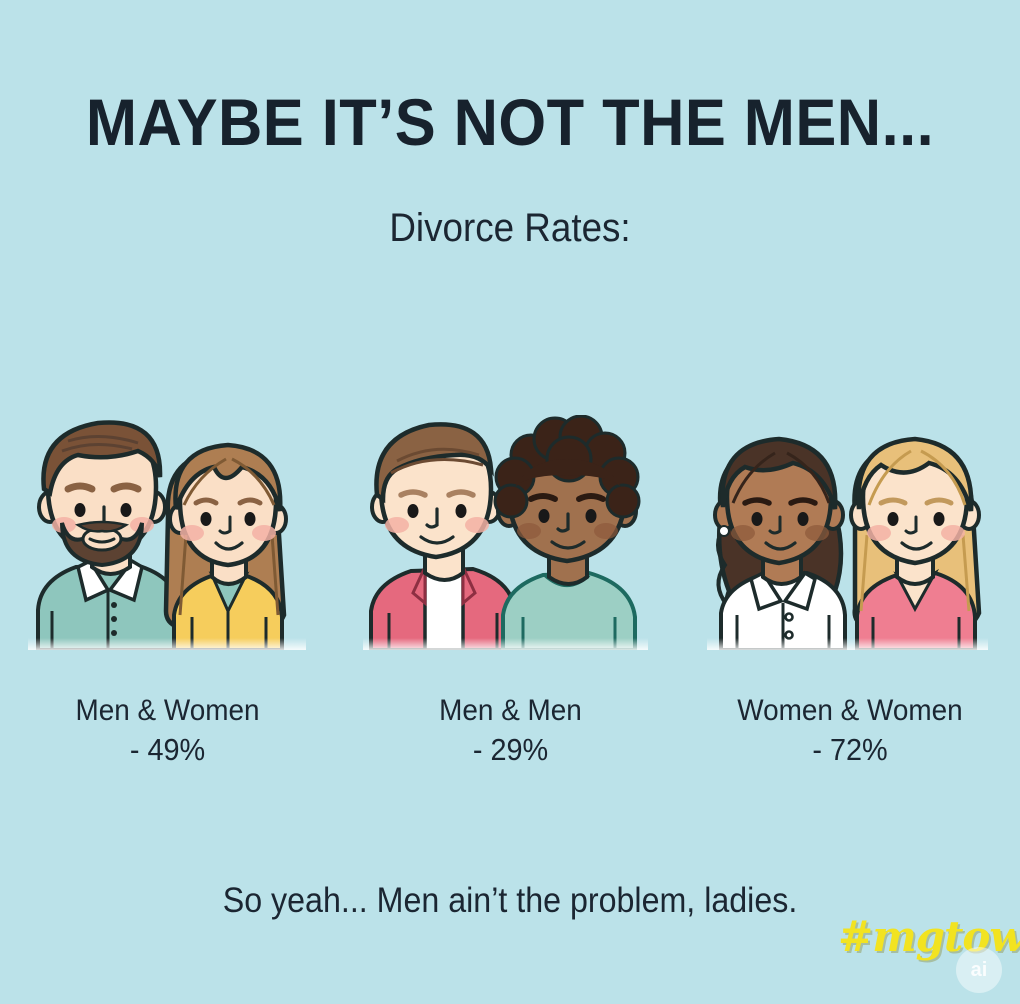  I want to click on caption-value: - 49%, so click(167, 749).